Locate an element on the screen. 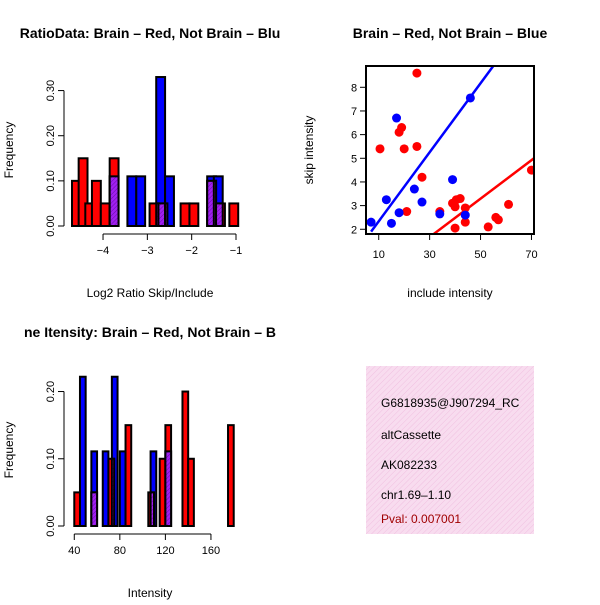 The height and width of the screenshot is (605, 600). ratio-histogram-y-tick-label: 0.30 is located at coordinates (51, 90).